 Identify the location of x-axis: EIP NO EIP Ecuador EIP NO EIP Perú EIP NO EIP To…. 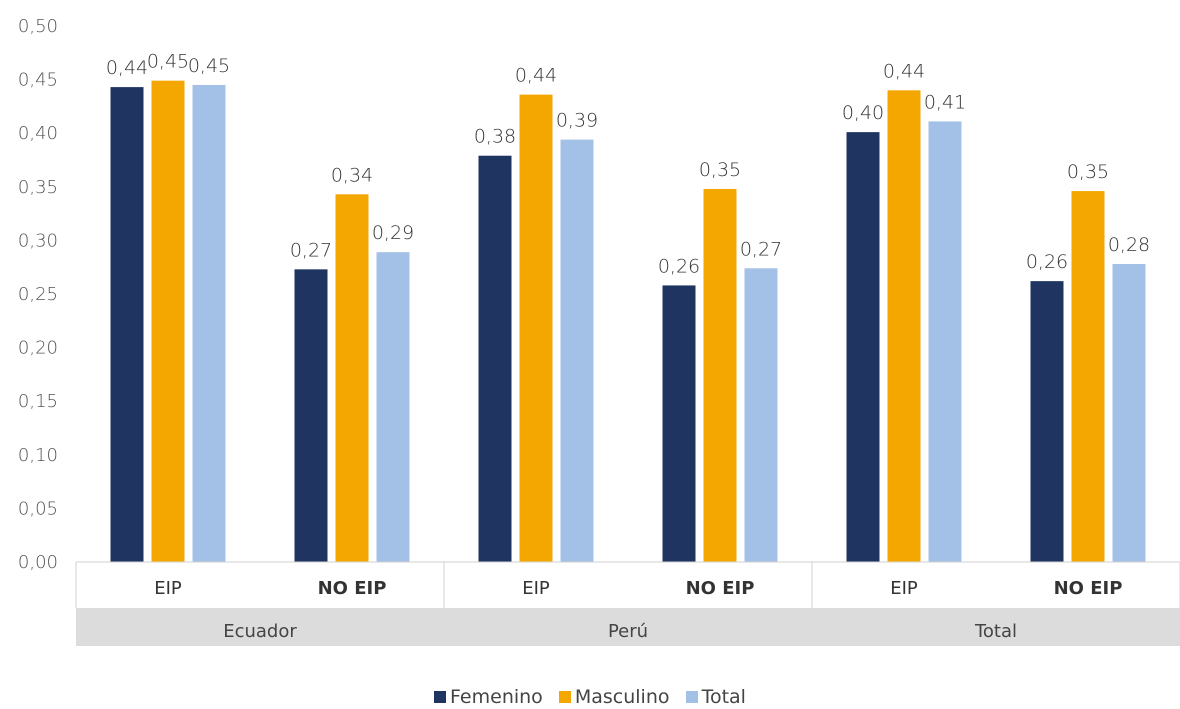
(627, 603).